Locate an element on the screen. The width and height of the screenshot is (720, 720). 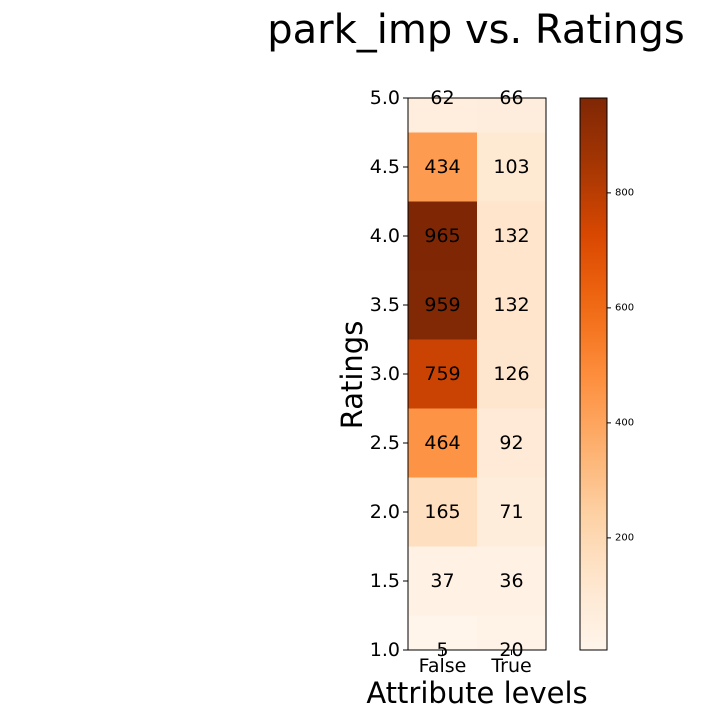
cell-value-label: 759 is located at coordinates (442, 374).